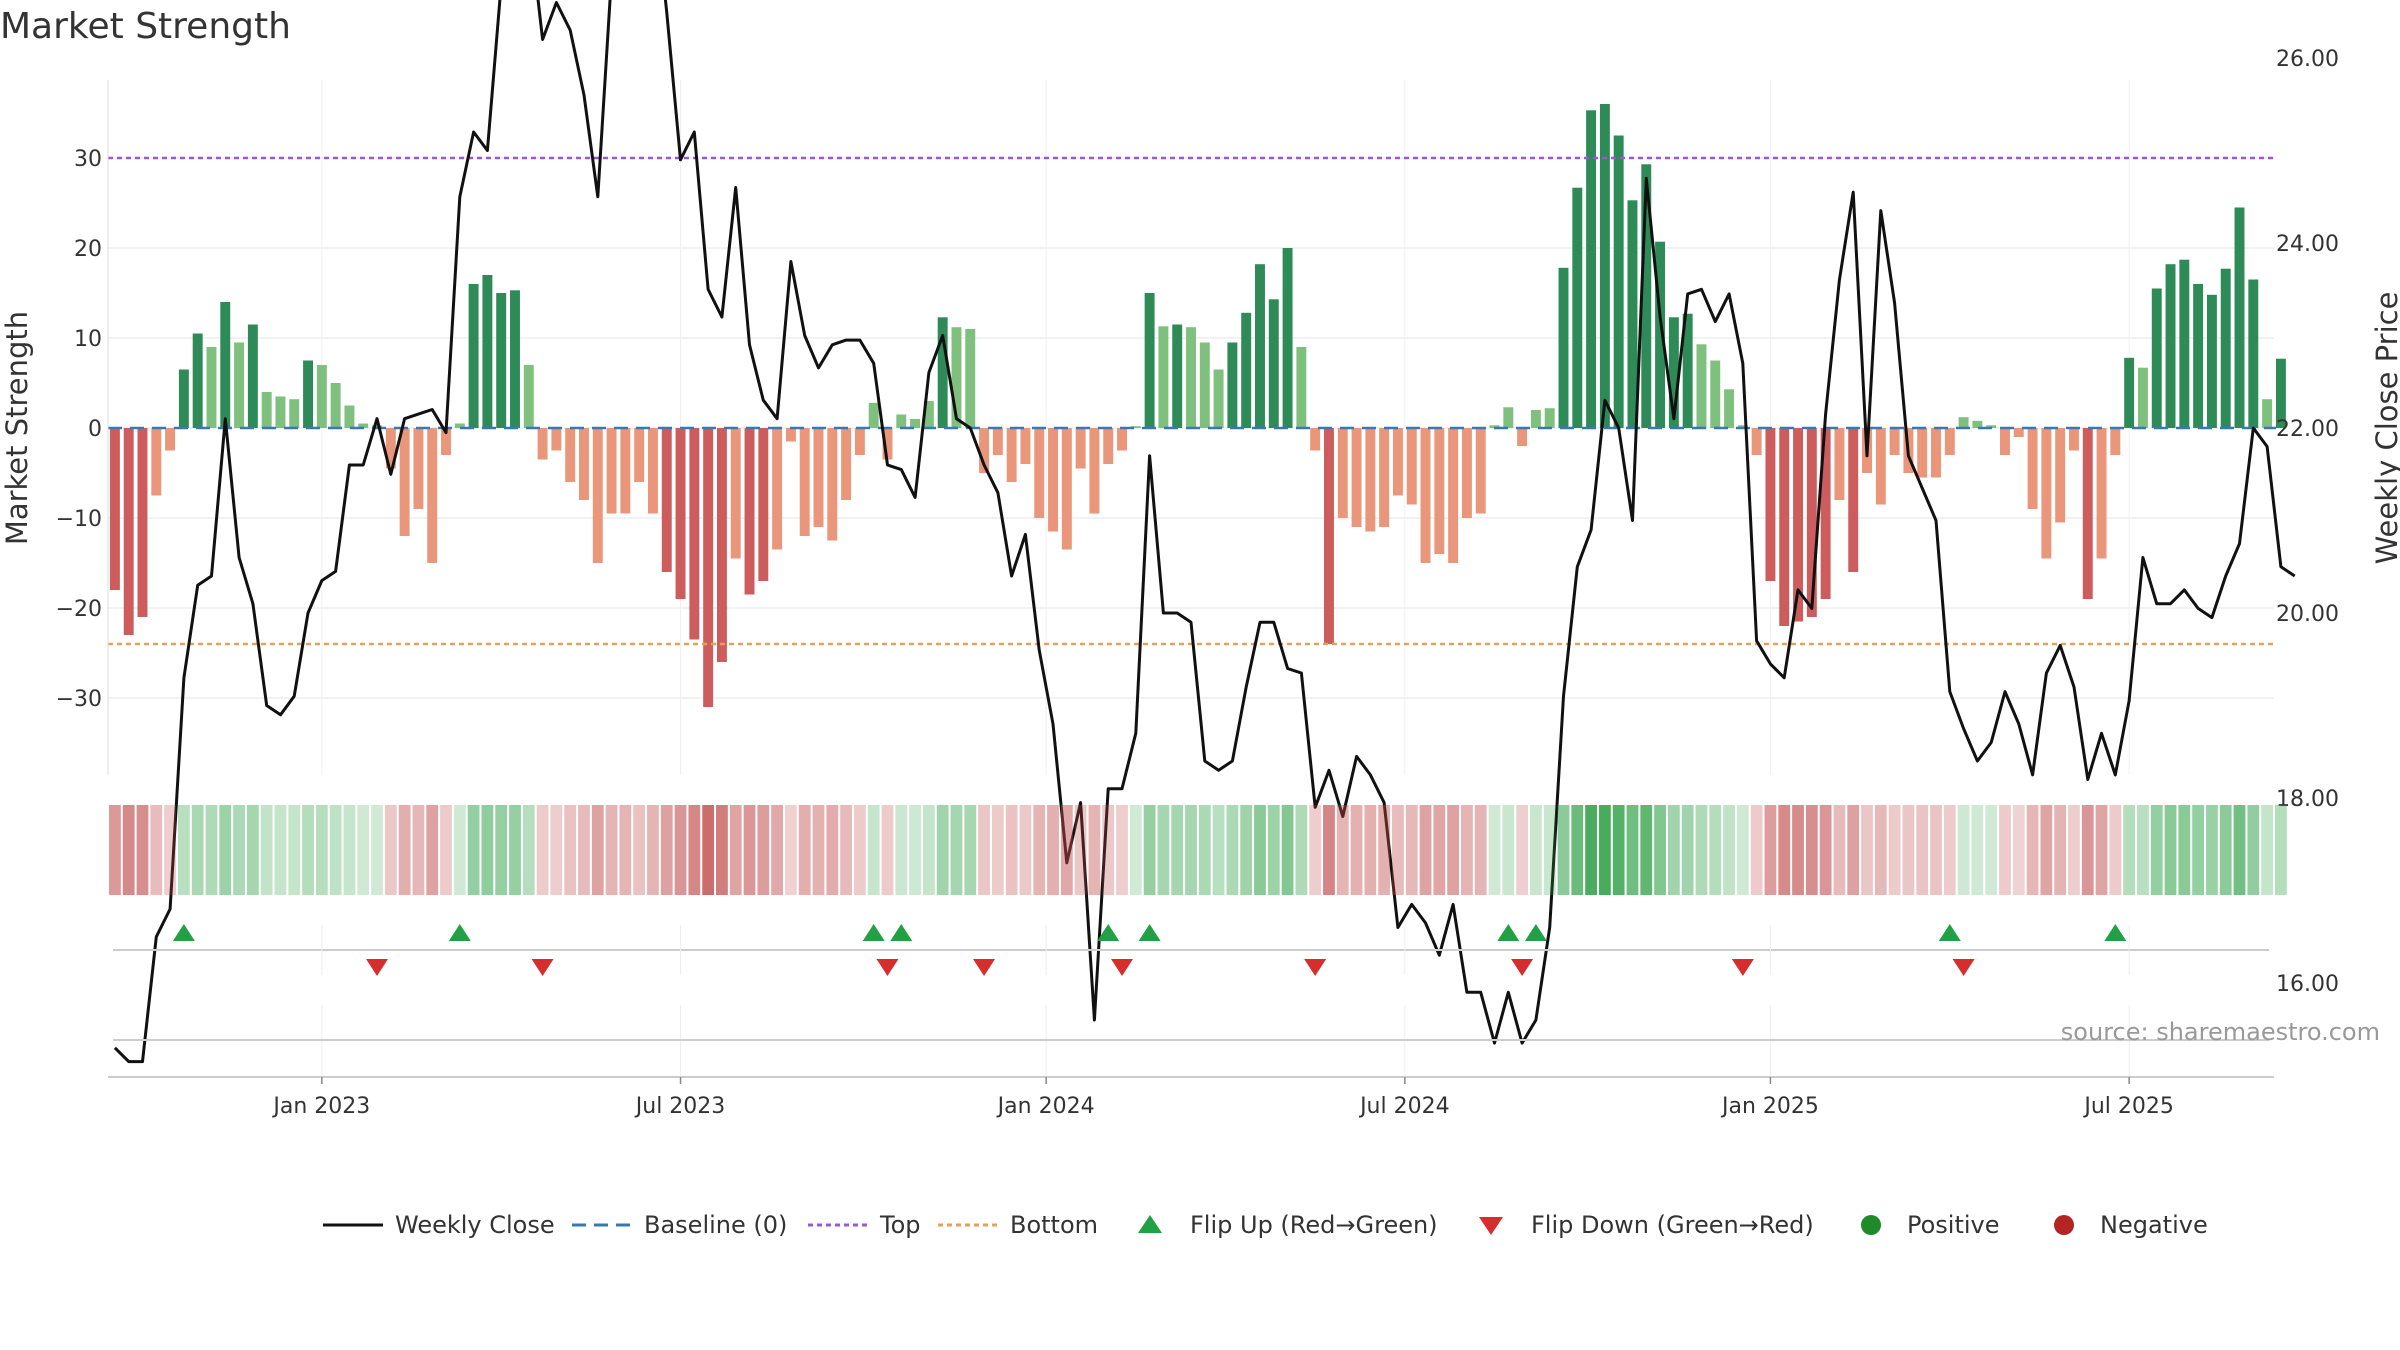  I want to click on legend-label: Top, so click(900, 1225).